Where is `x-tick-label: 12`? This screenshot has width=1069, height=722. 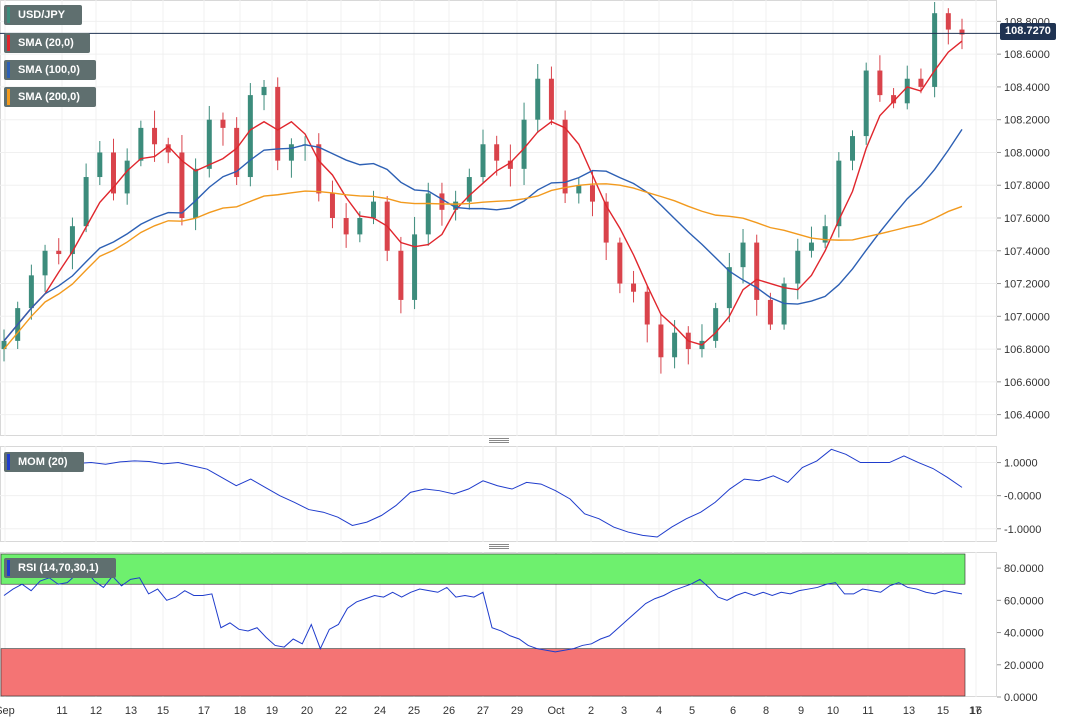
x-tick-label: 12 is located at coordinates (96, 711).